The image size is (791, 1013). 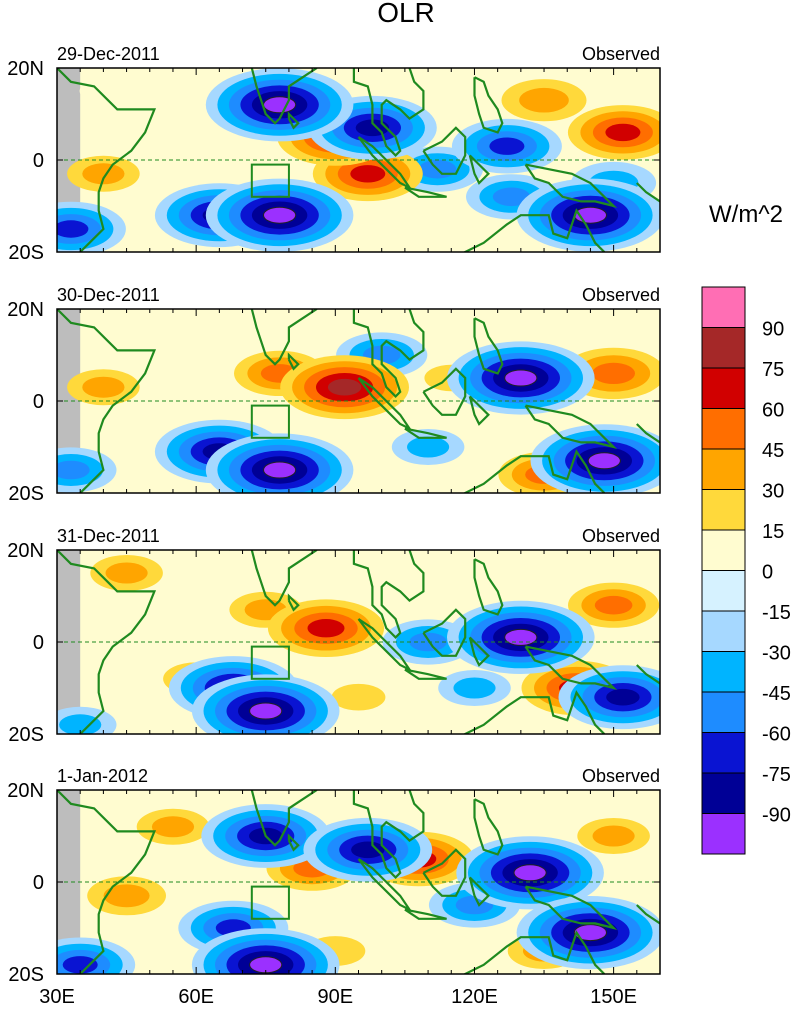 I want to click on colorbar-level-label: -60, so click(x=776, y=735).